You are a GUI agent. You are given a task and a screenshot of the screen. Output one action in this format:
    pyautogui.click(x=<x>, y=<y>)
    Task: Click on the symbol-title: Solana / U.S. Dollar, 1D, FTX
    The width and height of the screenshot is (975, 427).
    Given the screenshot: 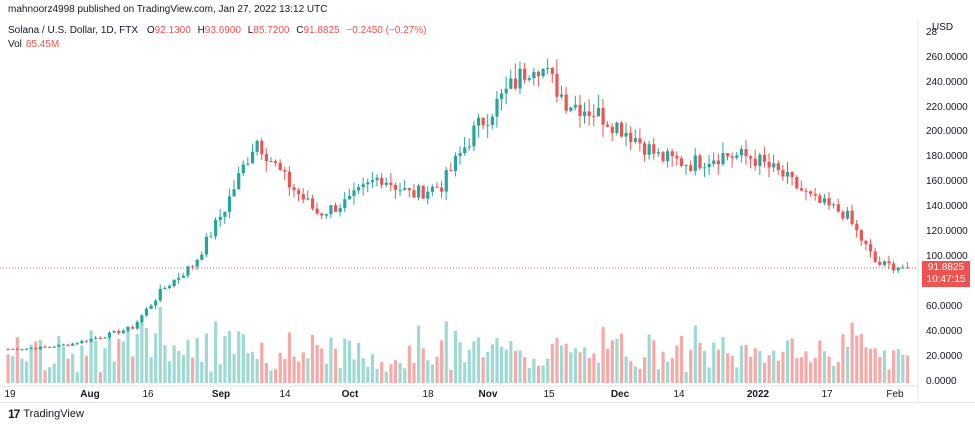 What is the action you would take?
    pyautogui.click(x=73, y=30)
    